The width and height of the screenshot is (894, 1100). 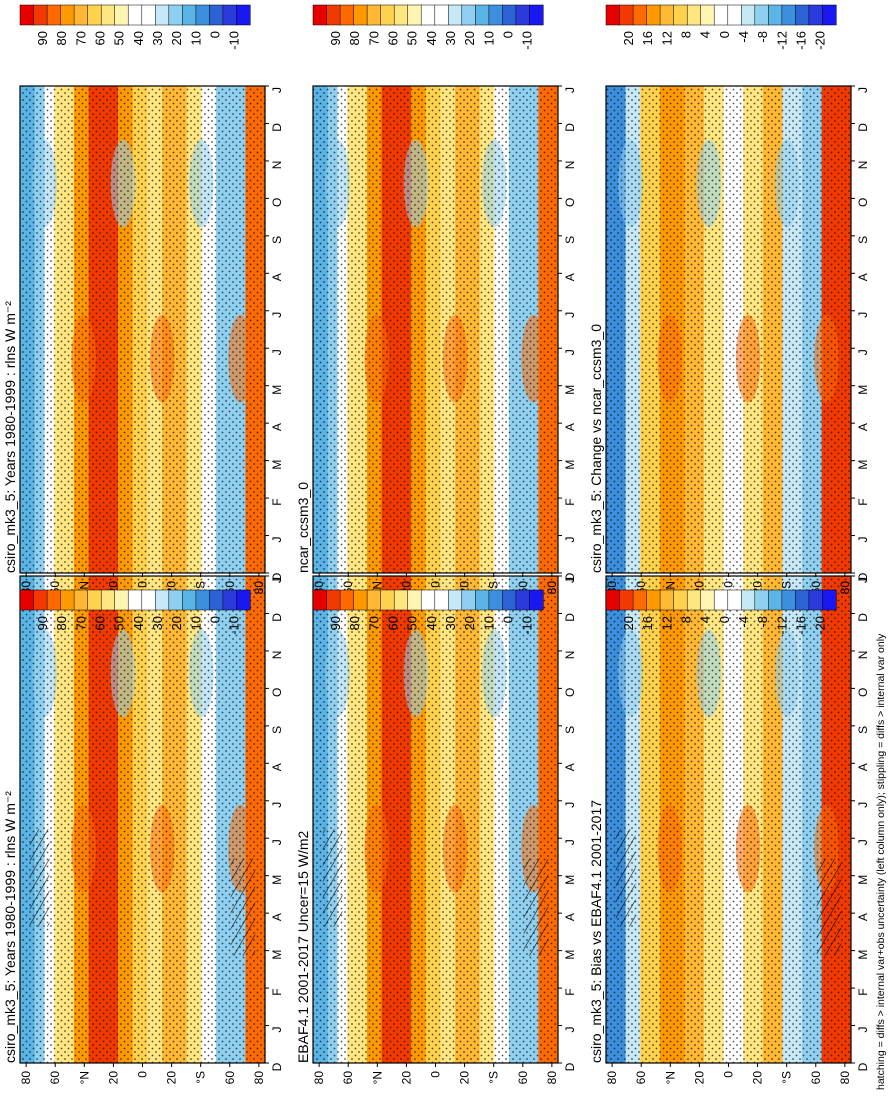 I want to click on month-tick-label: N, so click(x=863, y=655).